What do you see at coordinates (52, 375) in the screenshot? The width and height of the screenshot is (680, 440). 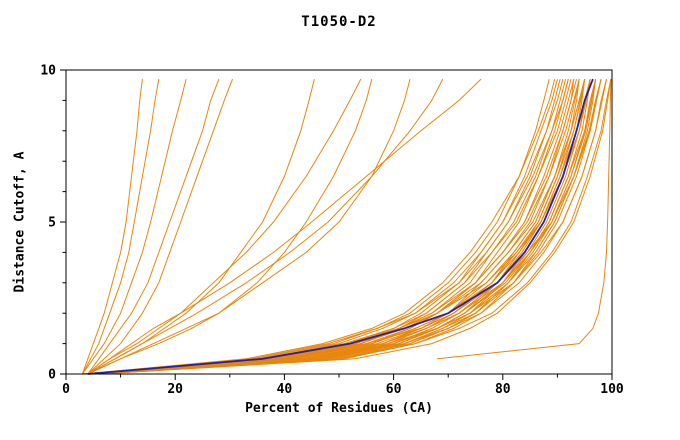 I see `y-tick-label: 0` at bounding box center [52, 375].